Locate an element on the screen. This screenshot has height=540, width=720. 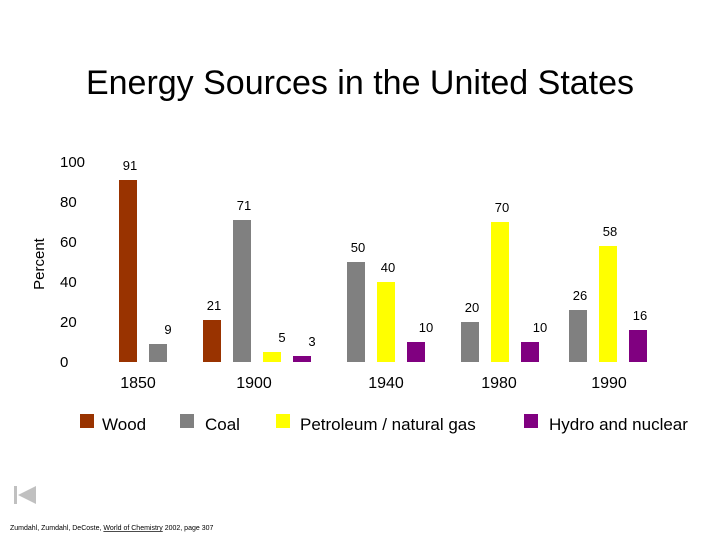
x-tick-label: 1900 is located at coordinates (254, 383).